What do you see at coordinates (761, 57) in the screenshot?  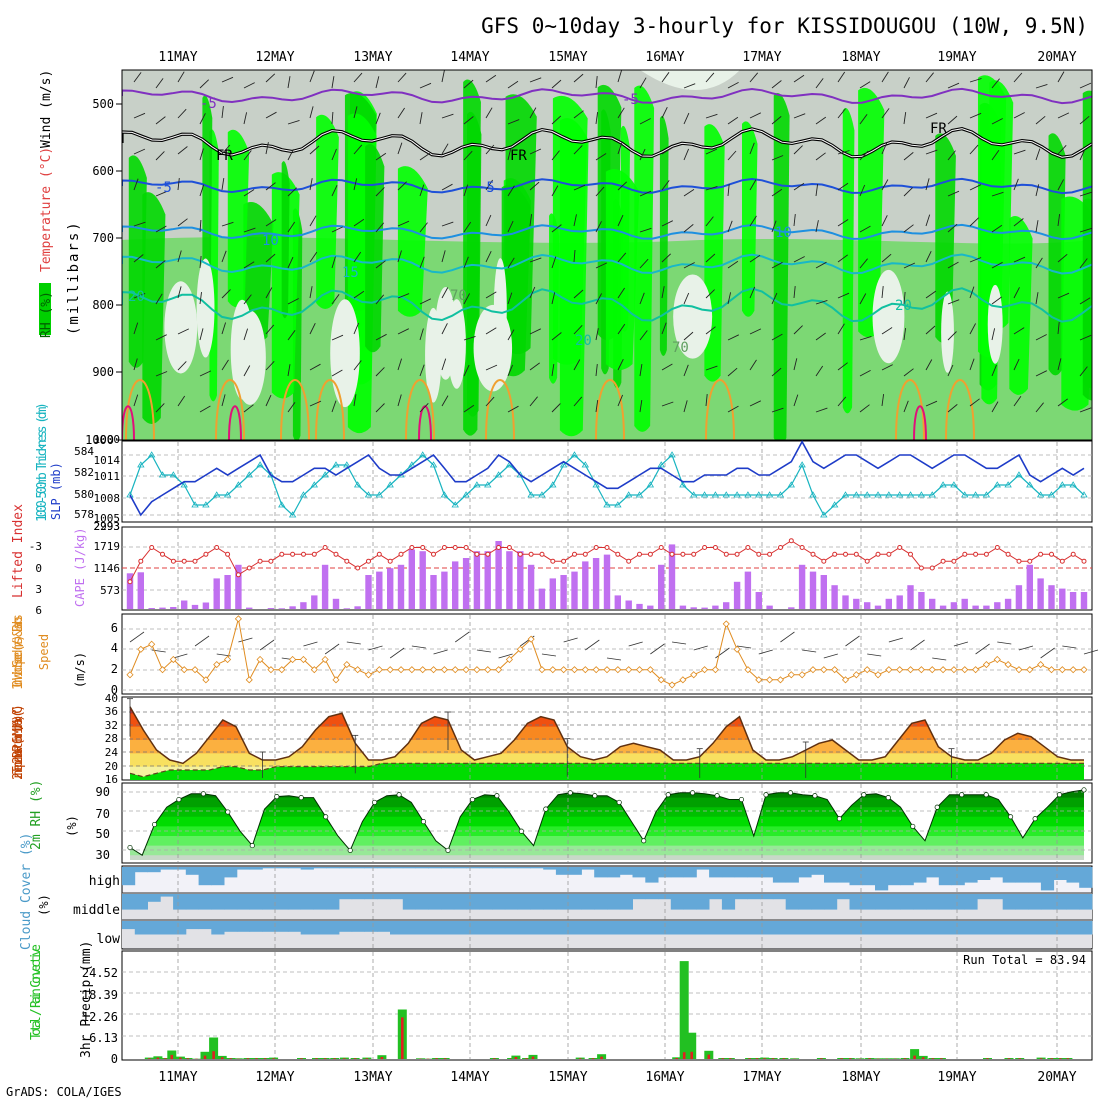 I see `top-date-17may: 17MAY` at bounding box center [761, 57].